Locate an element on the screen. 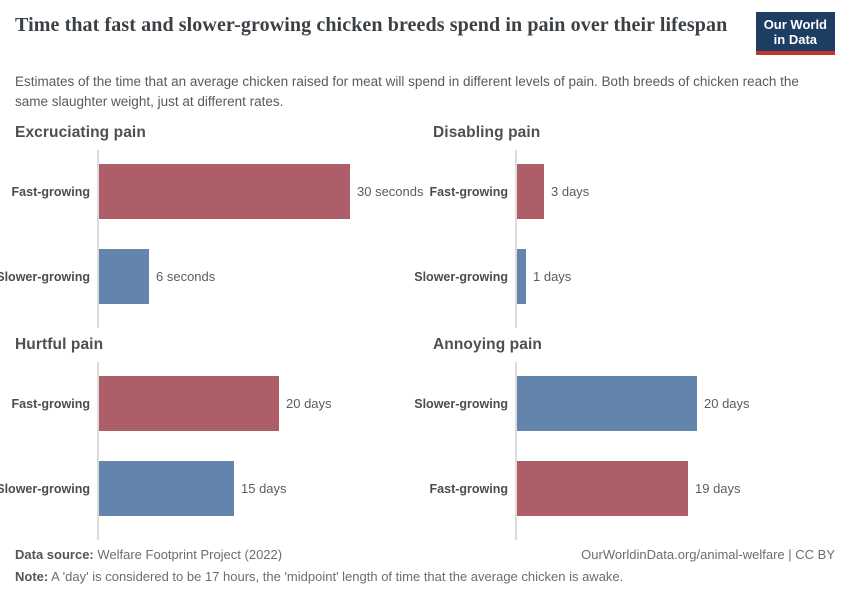  bar-track: 15 days is located at coordinates (193, 488).